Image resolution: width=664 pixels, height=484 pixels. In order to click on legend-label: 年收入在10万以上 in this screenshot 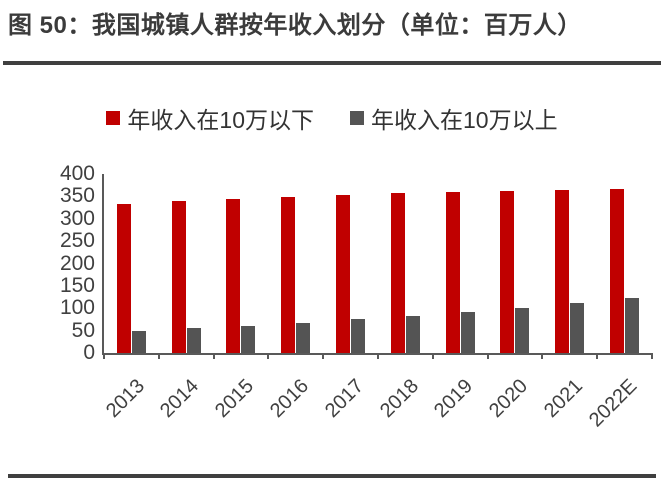, I will do `click(464, 120)`.